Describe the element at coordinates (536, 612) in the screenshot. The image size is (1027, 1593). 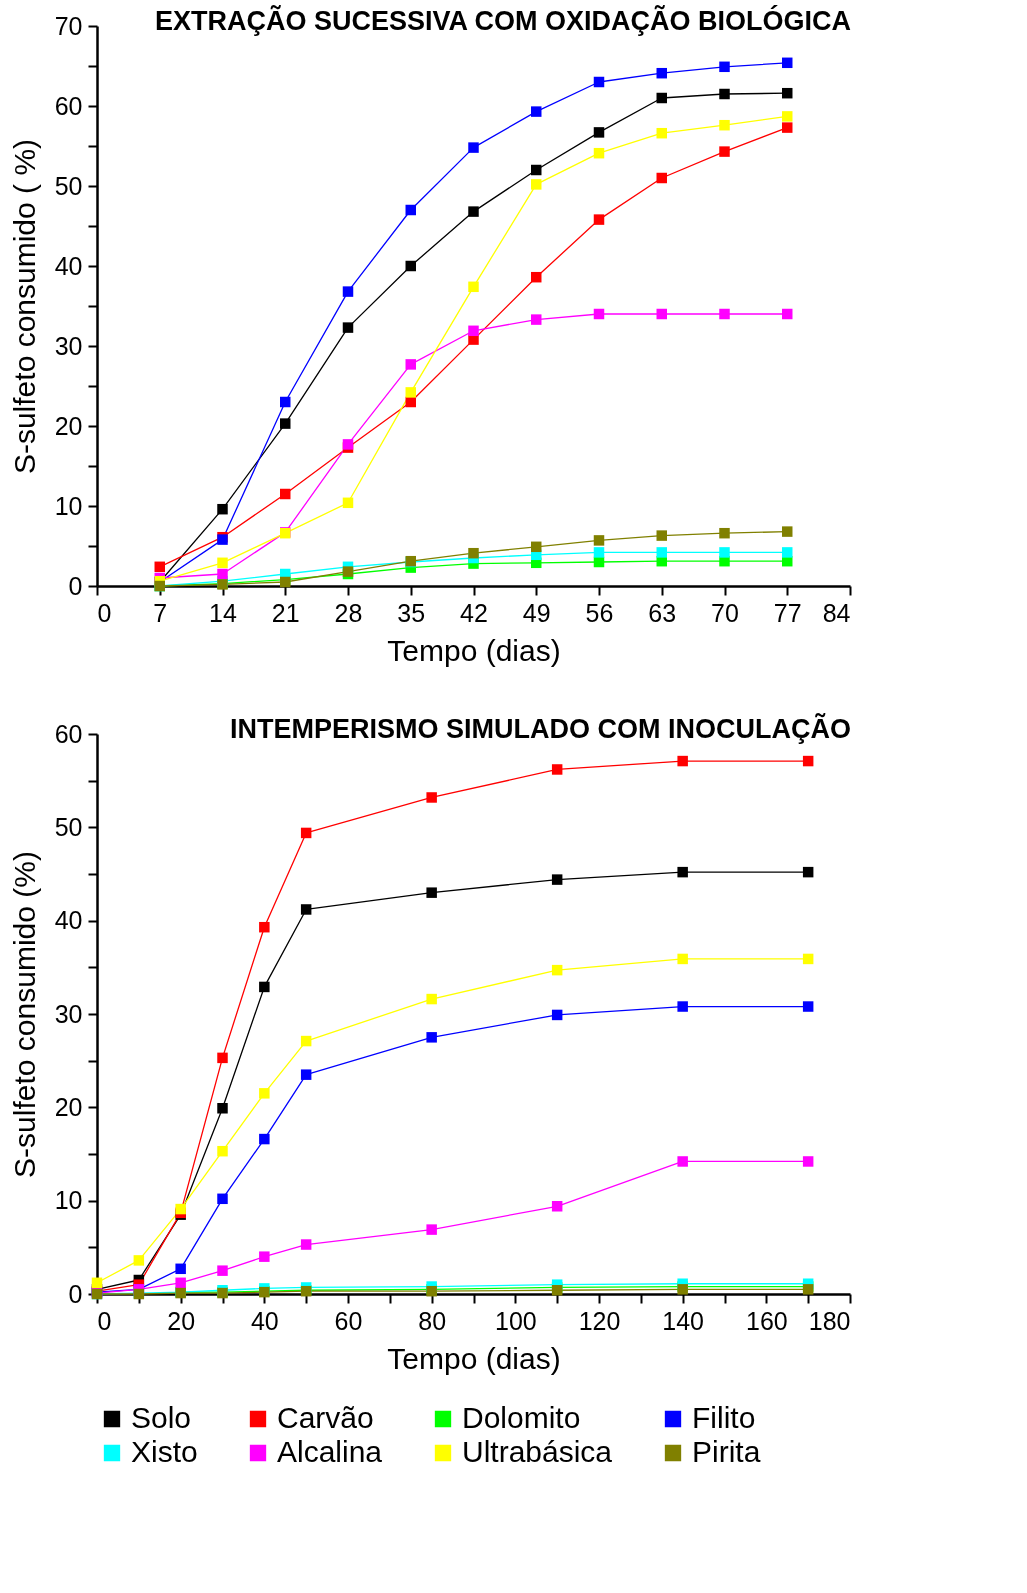
I see `x-tick-label: 49` at that location.